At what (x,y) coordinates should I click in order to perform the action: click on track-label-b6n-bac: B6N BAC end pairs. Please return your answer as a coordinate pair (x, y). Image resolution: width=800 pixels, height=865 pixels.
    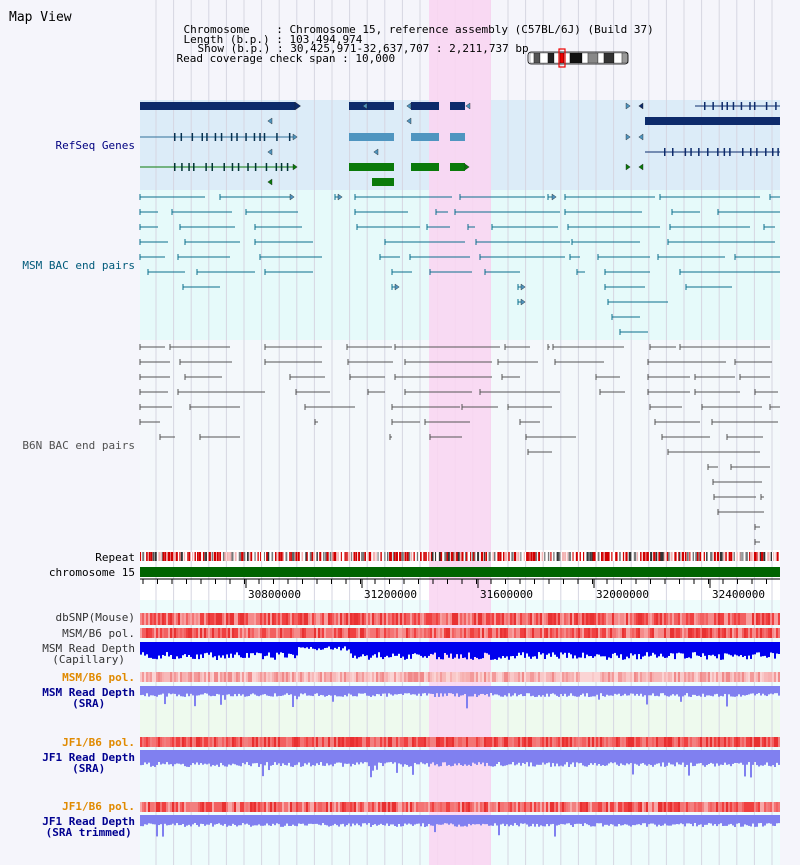
    Looking at the image, I should click on (78, 445).